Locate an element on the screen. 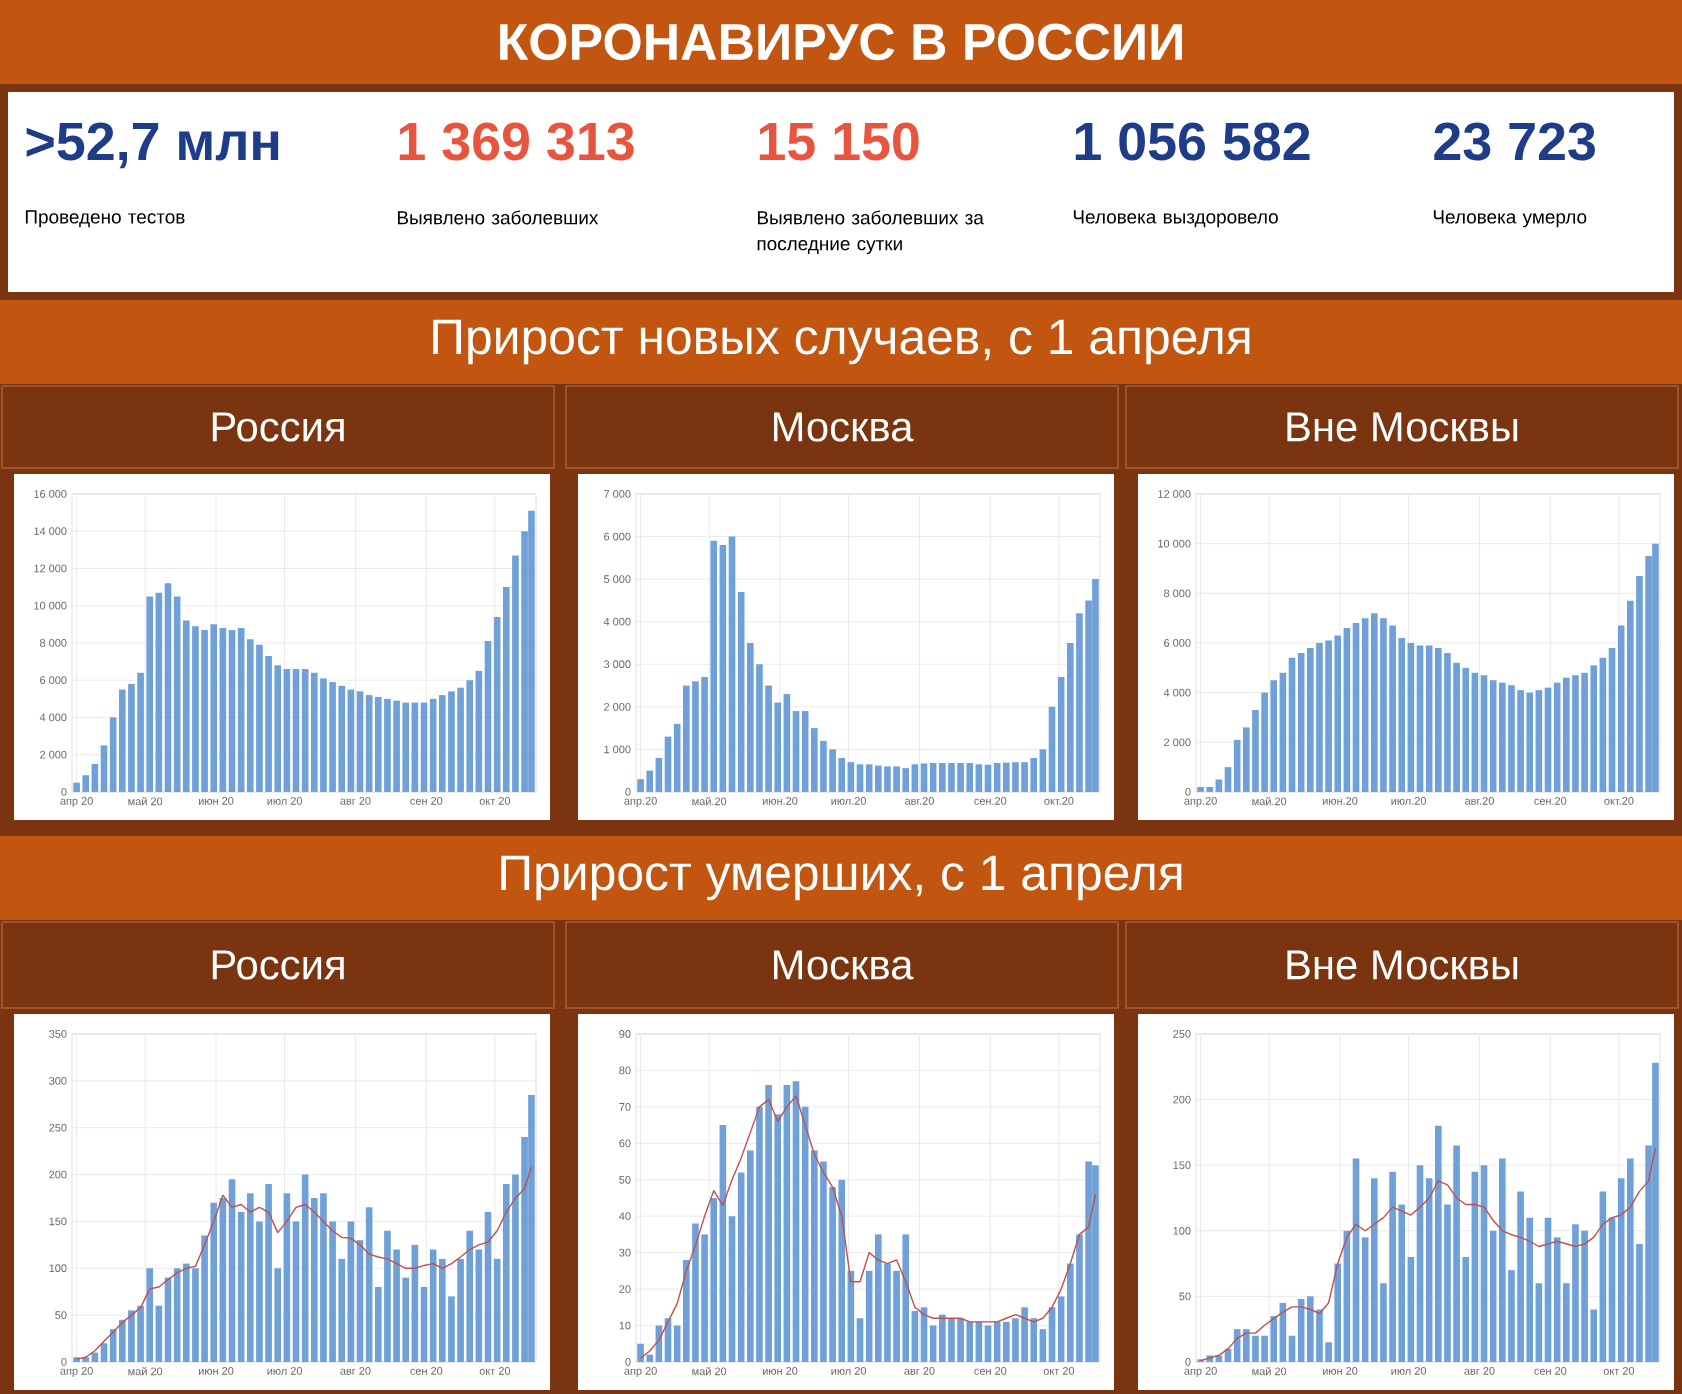  text: Человека умерло is located at coordinates (1510, 219).